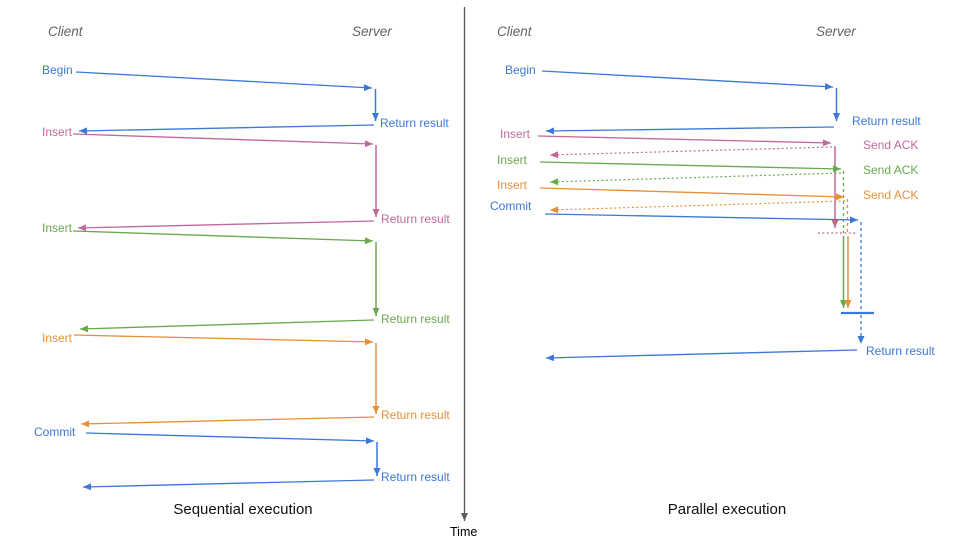 Image resolution: width=960 pixels, height=540 pixels. Describe the element at coordinates (55, 432) in the screenshot. I see `seq-commit-label: Commit` at that location.